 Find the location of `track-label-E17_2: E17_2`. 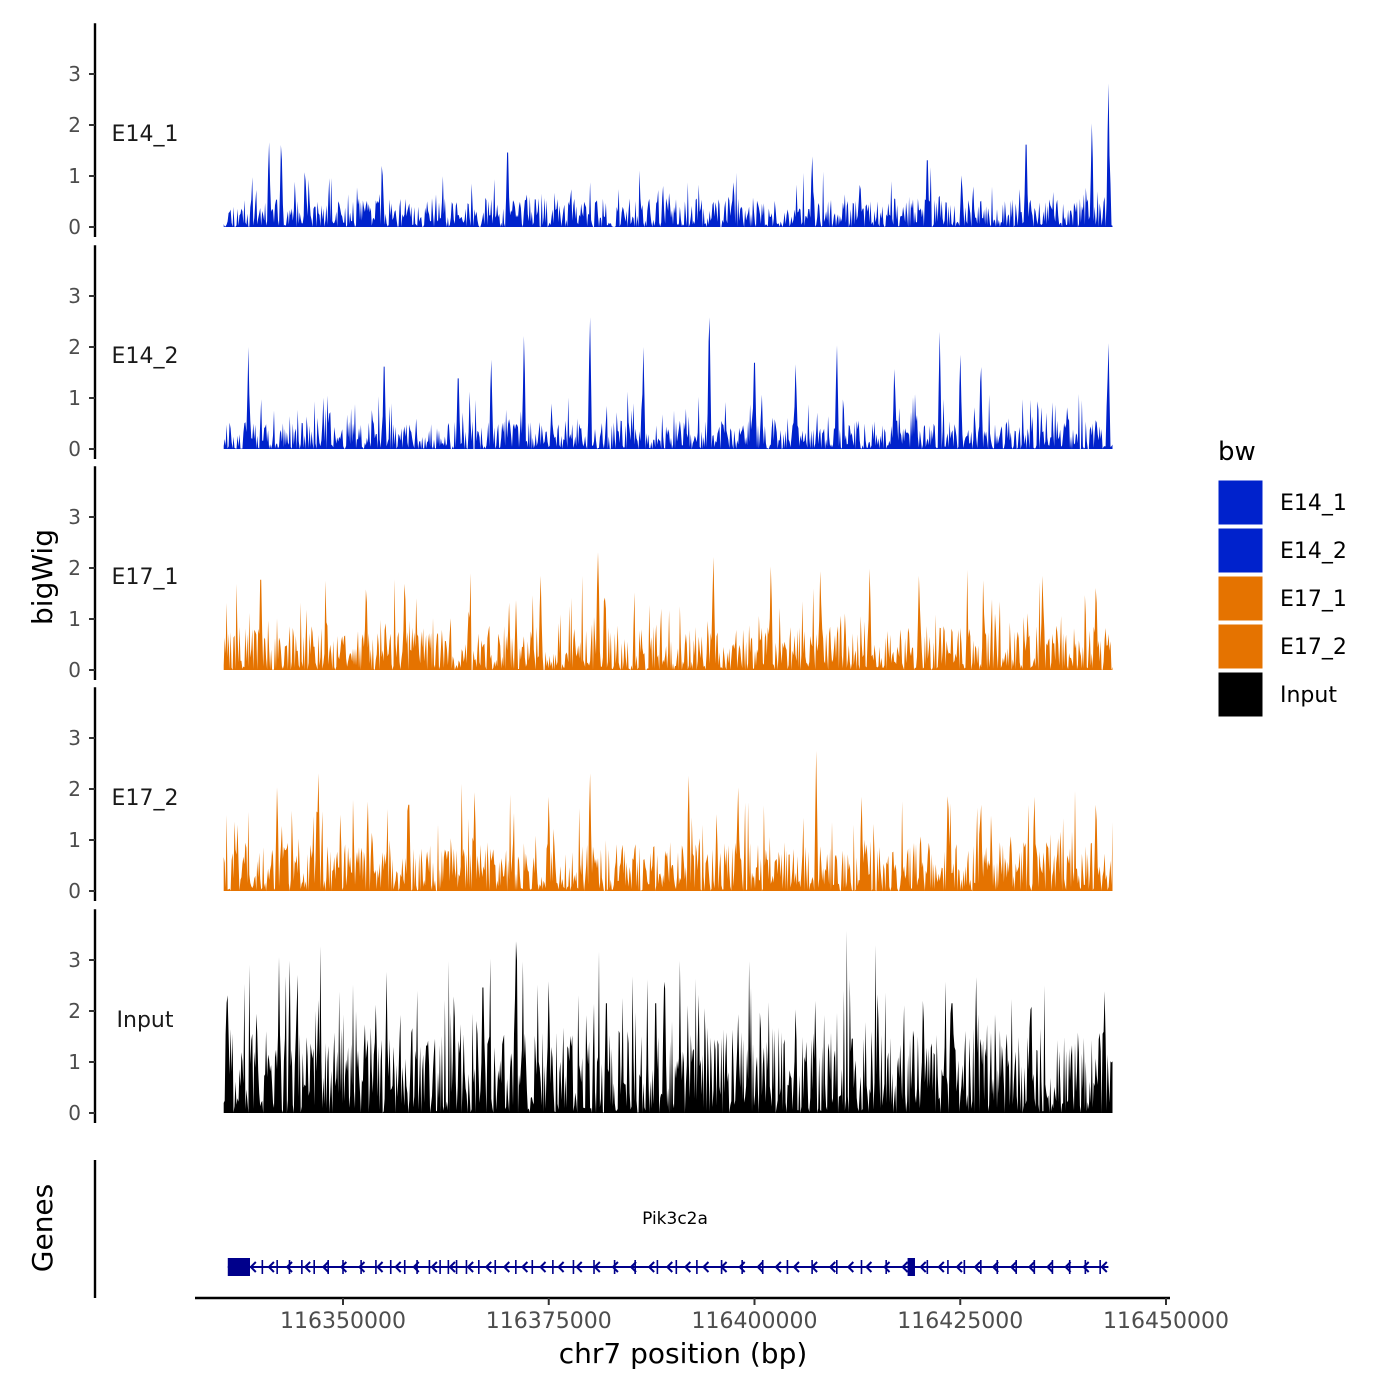

track-label-E17_2: E17_2 is located at coordinates (145, 798).